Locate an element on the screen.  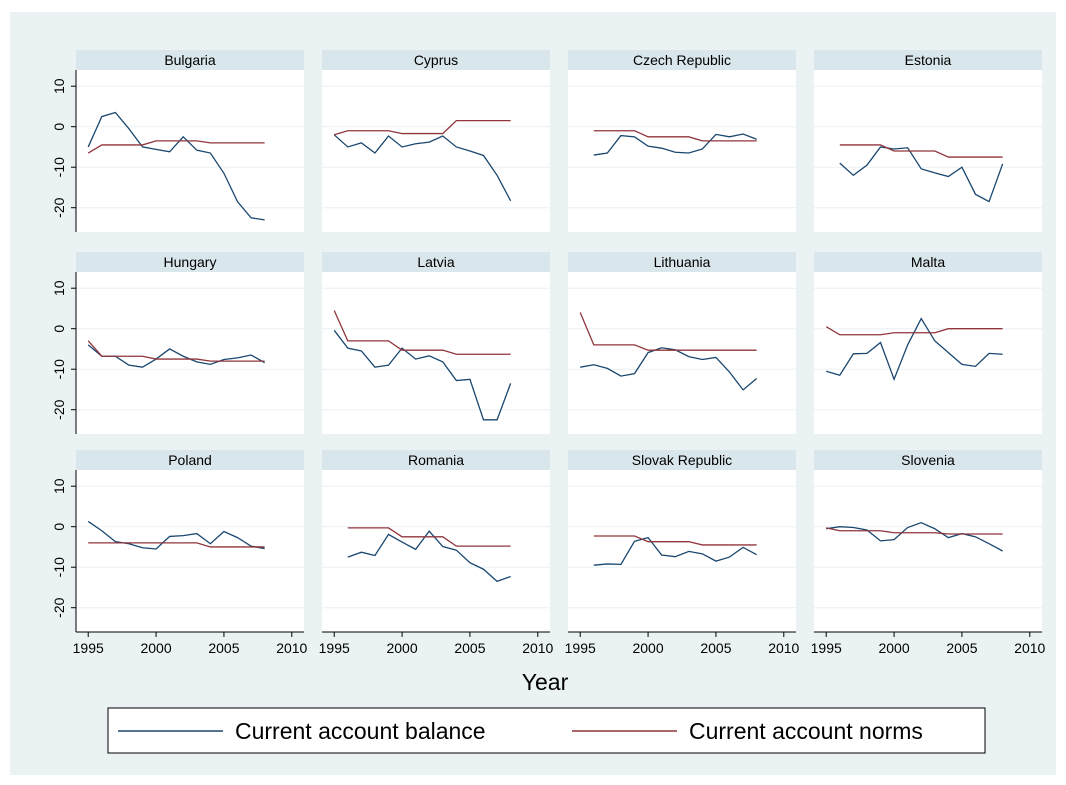
panel-title: Czech Republic is located at coordinates (682, 60).